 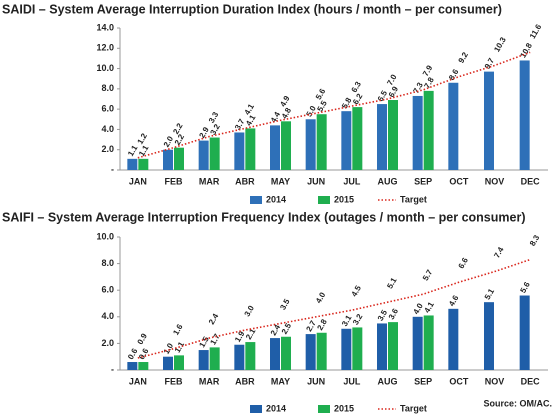 What do you see at coordinates (459, 181) in the screenshot?
I see `x-tick-label: OCT` at bounding box center [459, 181].